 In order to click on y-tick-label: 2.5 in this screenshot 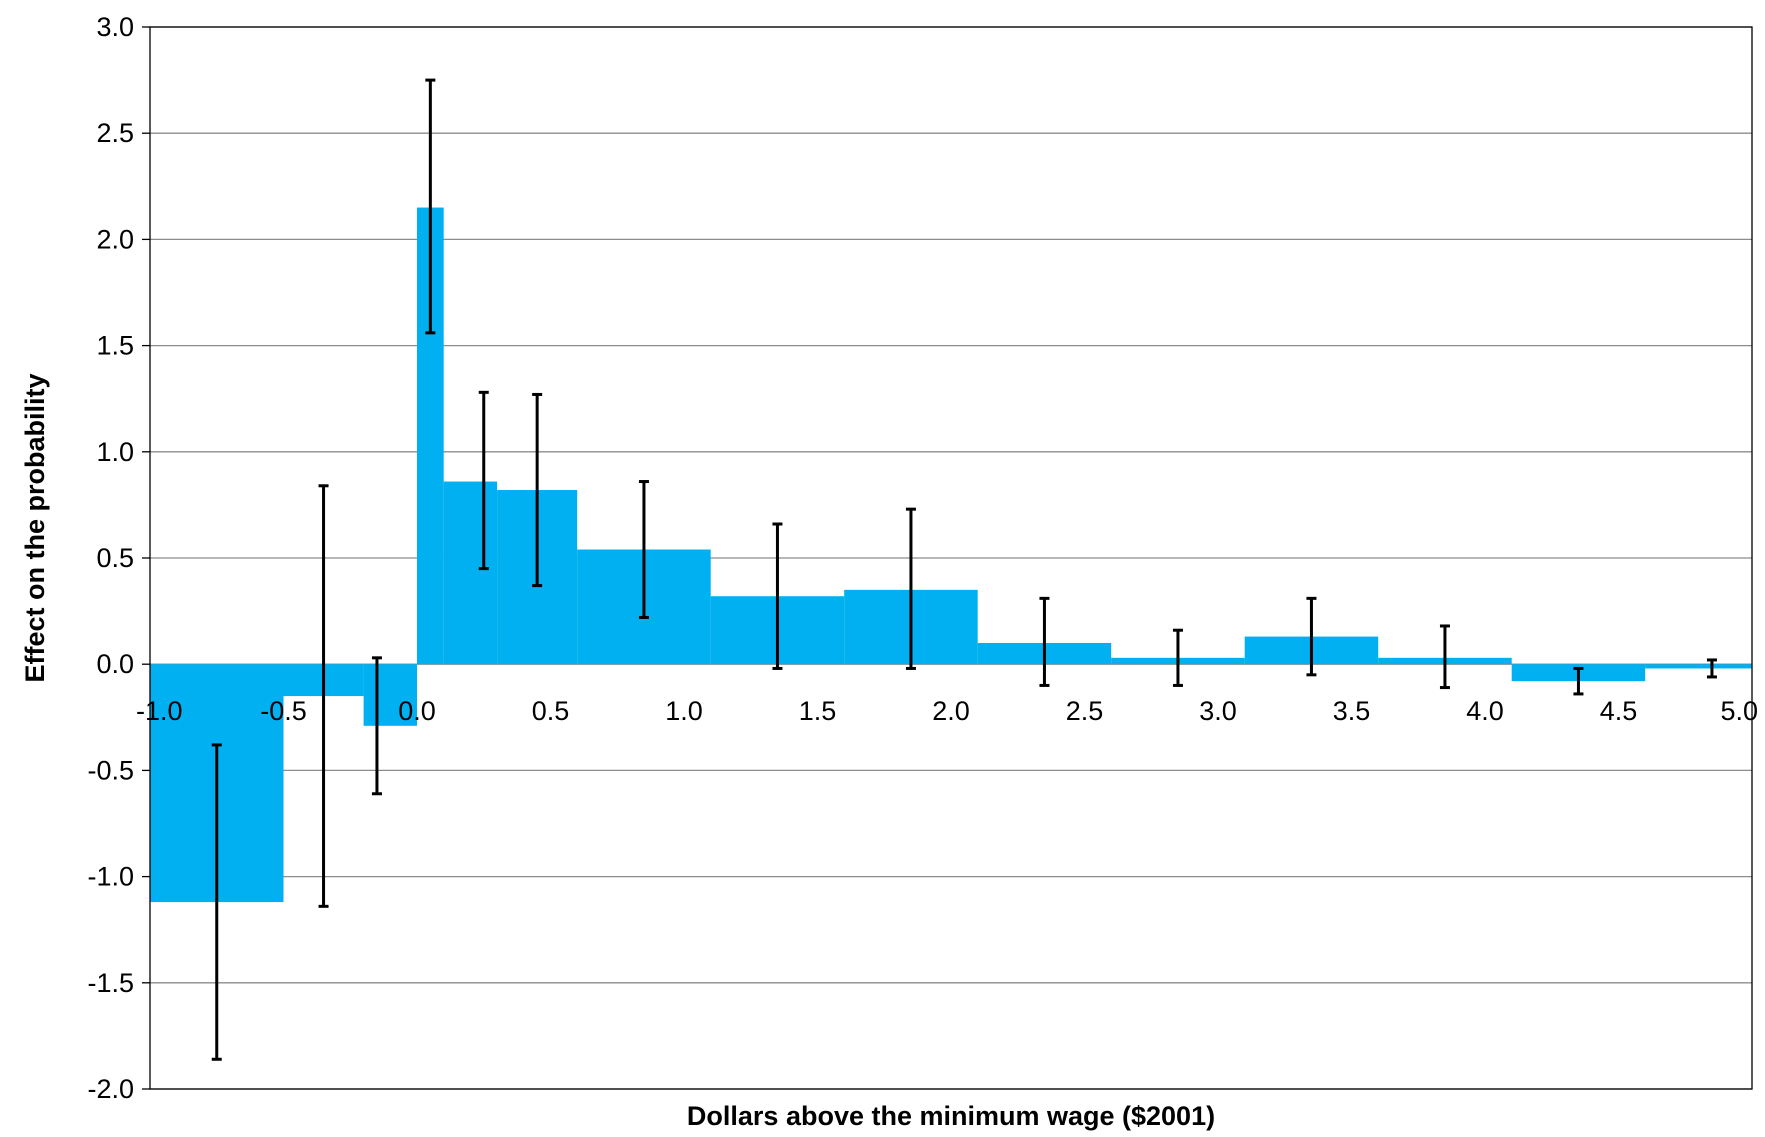, I will do `click(115, 133)`.